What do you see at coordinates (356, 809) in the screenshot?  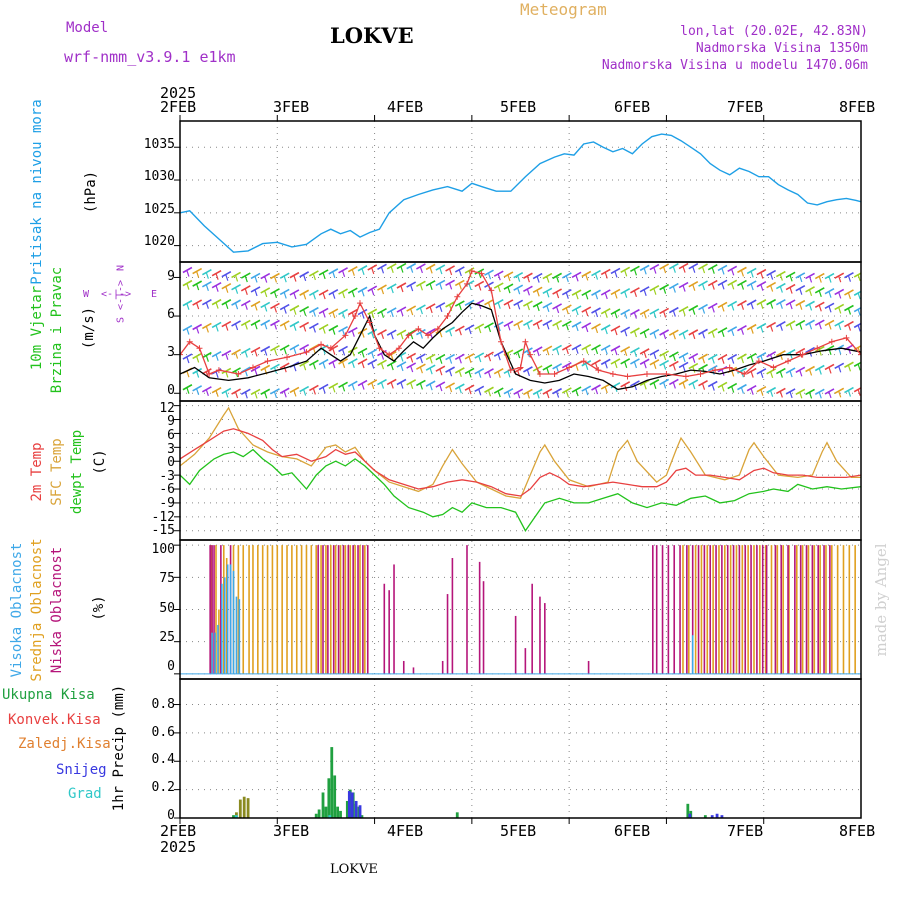 I see `precip-snow-bar` at bounding box center [356, 809].